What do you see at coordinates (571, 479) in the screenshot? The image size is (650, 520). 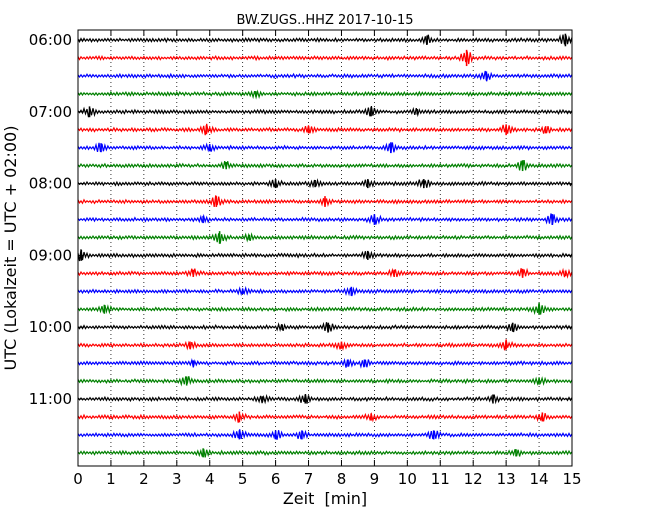 I see `x-tick-label: 15` at bounding box center [571, 479].